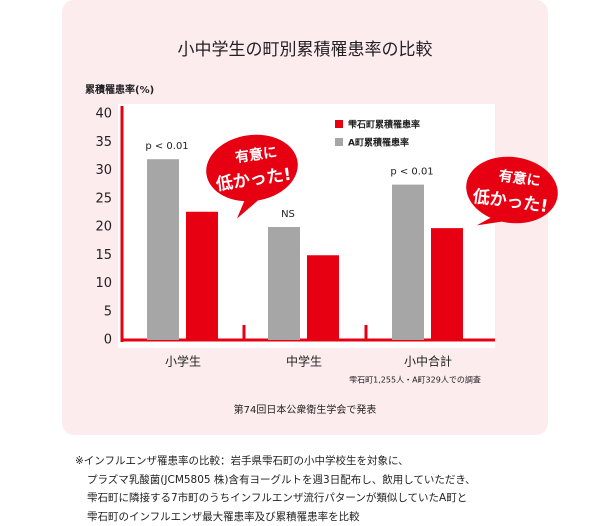 The image size is (610, 526). What do you see at coordinates (103, 198) in the screenshot?
I see `y-tick-label: 25` at bounding box center [103, 198].